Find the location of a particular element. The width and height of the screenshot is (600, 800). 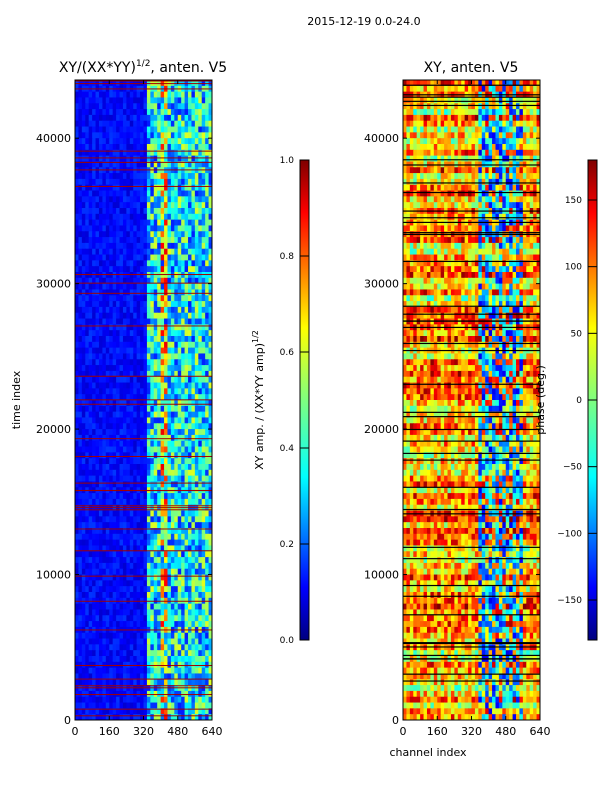

amp-flagged-row is located at coordinates (143, 716).